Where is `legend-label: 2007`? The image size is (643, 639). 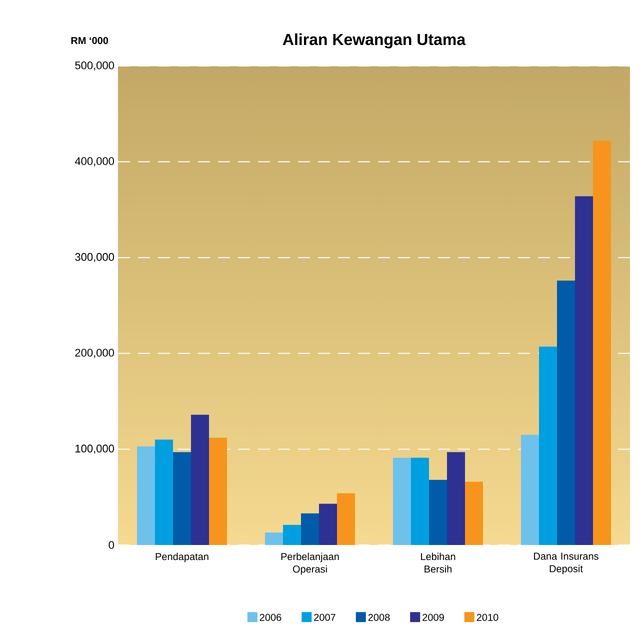
legend-label: 2007 is located at coordinates (325, 617).